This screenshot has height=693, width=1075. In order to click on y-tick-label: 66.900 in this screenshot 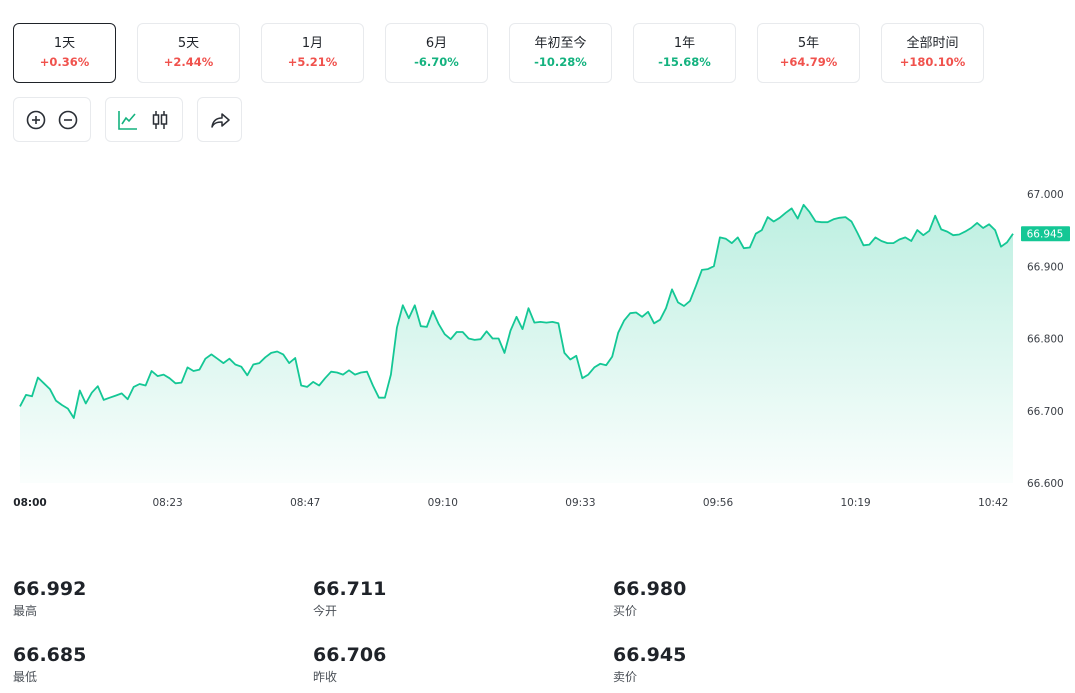, I will do `click(1045, 267)`.